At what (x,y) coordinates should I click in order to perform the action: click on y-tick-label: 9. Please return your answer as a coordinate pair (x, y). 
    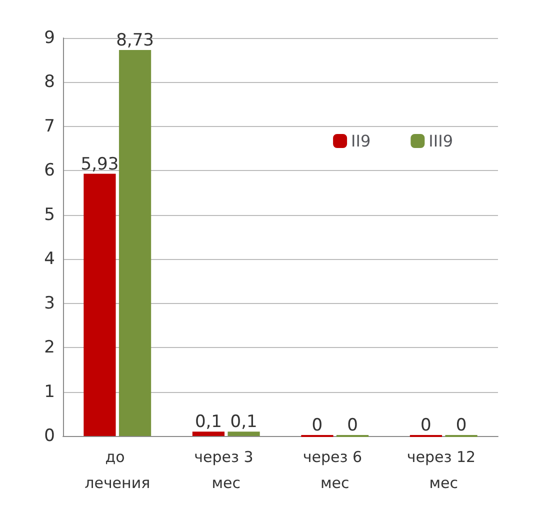
    Looking at the image, I should click on (49, 38).